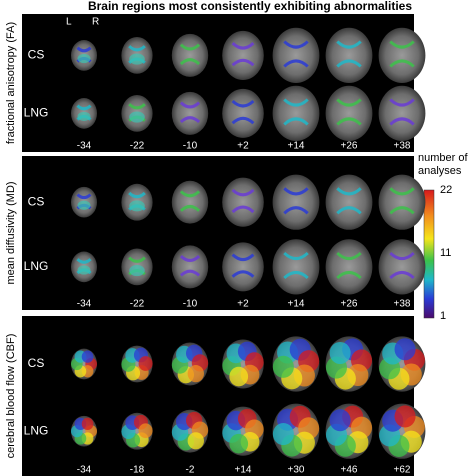 This screenshot has width=474, height=476. I want to click on modality-label: fractional anisotropy (FA), so click(11, 83).